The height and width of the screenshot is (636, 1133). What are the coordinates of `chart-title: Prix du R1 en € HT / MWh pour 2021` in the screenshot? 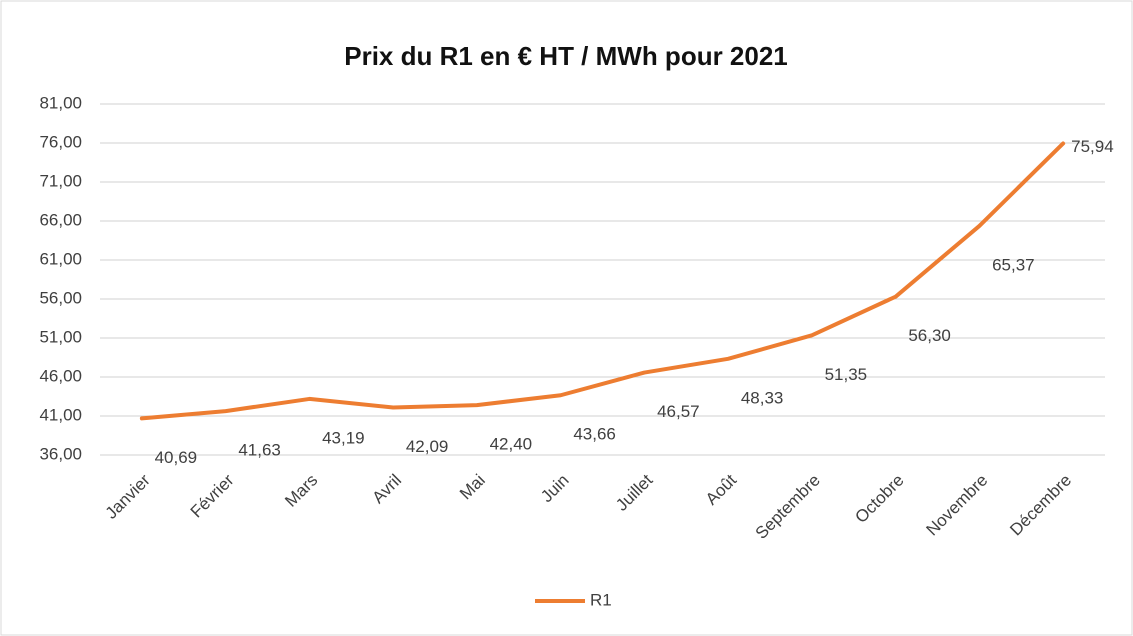 It's located at (566, 56).